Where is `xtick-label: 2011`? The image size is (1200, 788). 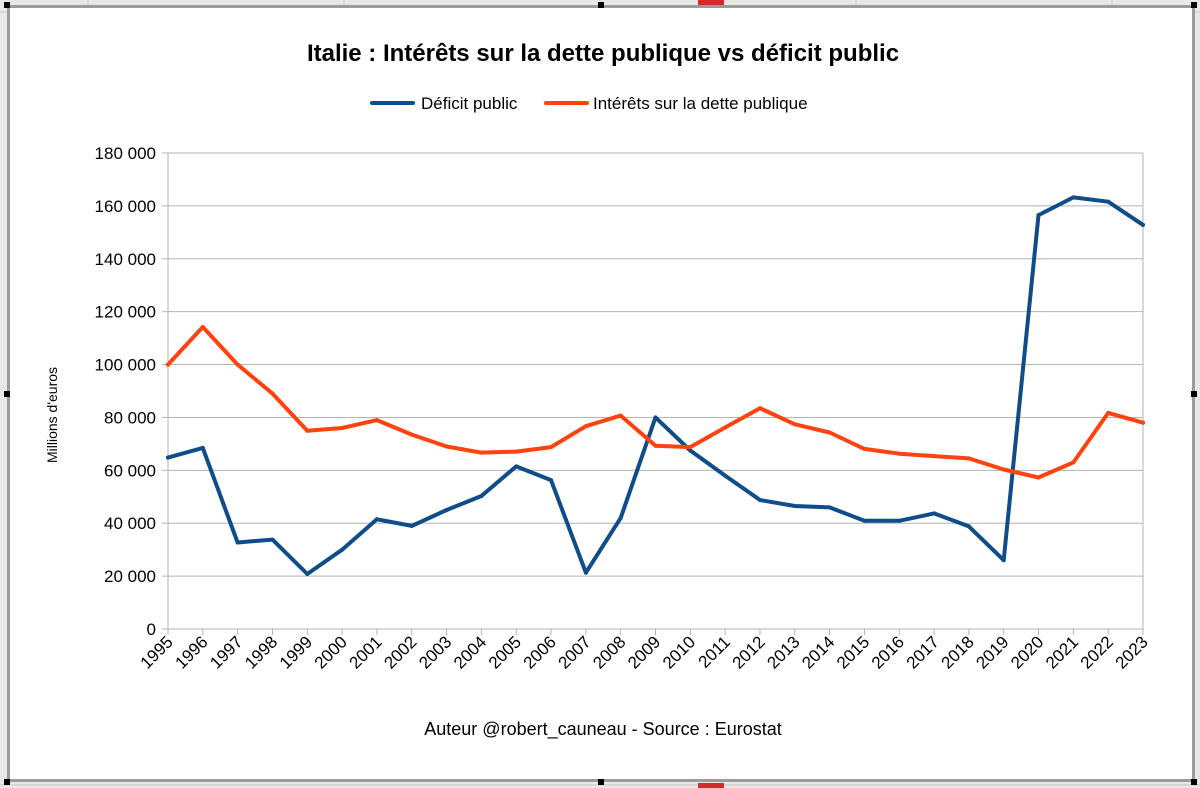
xtick-label: 2011 is located at coordinates (714, 651).